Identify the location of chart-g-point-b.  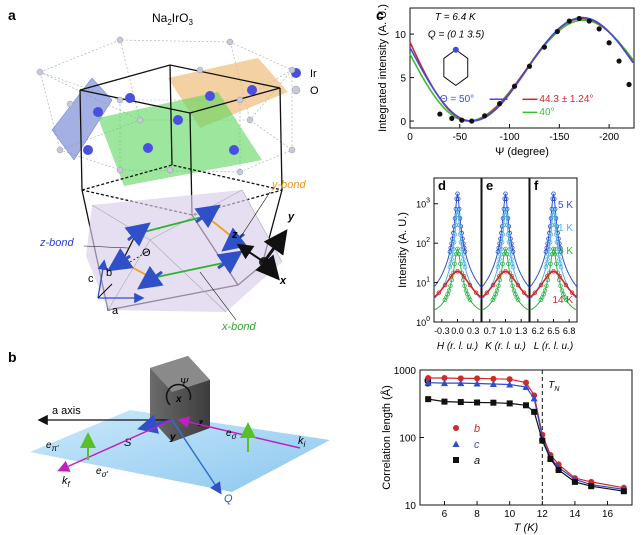
(477, 378).